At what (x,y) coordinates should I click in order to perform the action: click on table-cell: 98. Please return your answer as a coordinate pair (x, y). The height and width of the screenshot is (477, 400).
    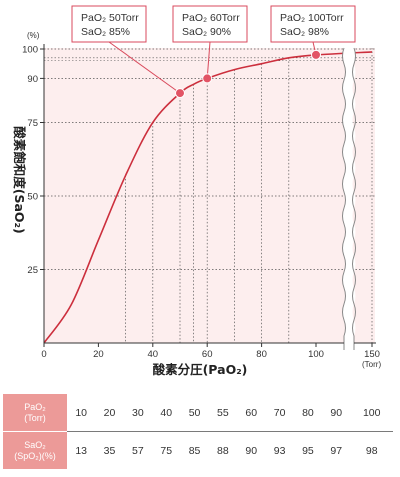
    Looking at the image, I should click on (371, 450).